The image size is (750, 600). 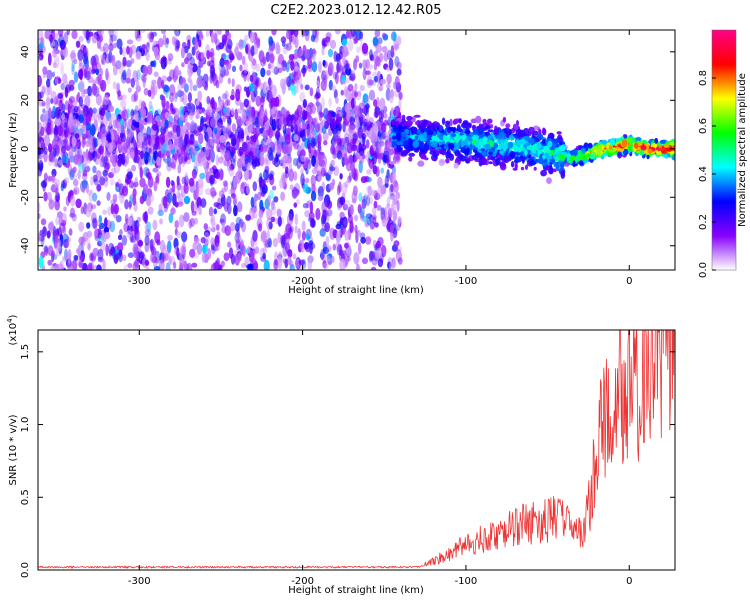 I want to click on x-tick-label: -100, so click(x=466, y=281).